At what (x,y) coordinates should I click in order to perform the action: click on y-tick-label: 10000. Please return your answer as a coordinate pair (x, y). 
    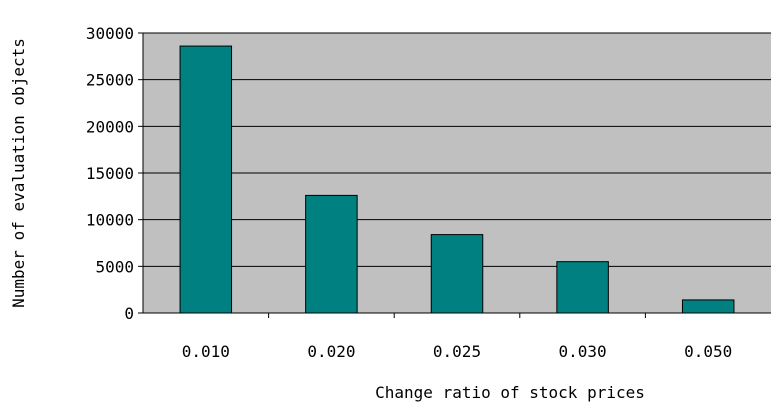
    Looking at the image, I should click on (110, 220).